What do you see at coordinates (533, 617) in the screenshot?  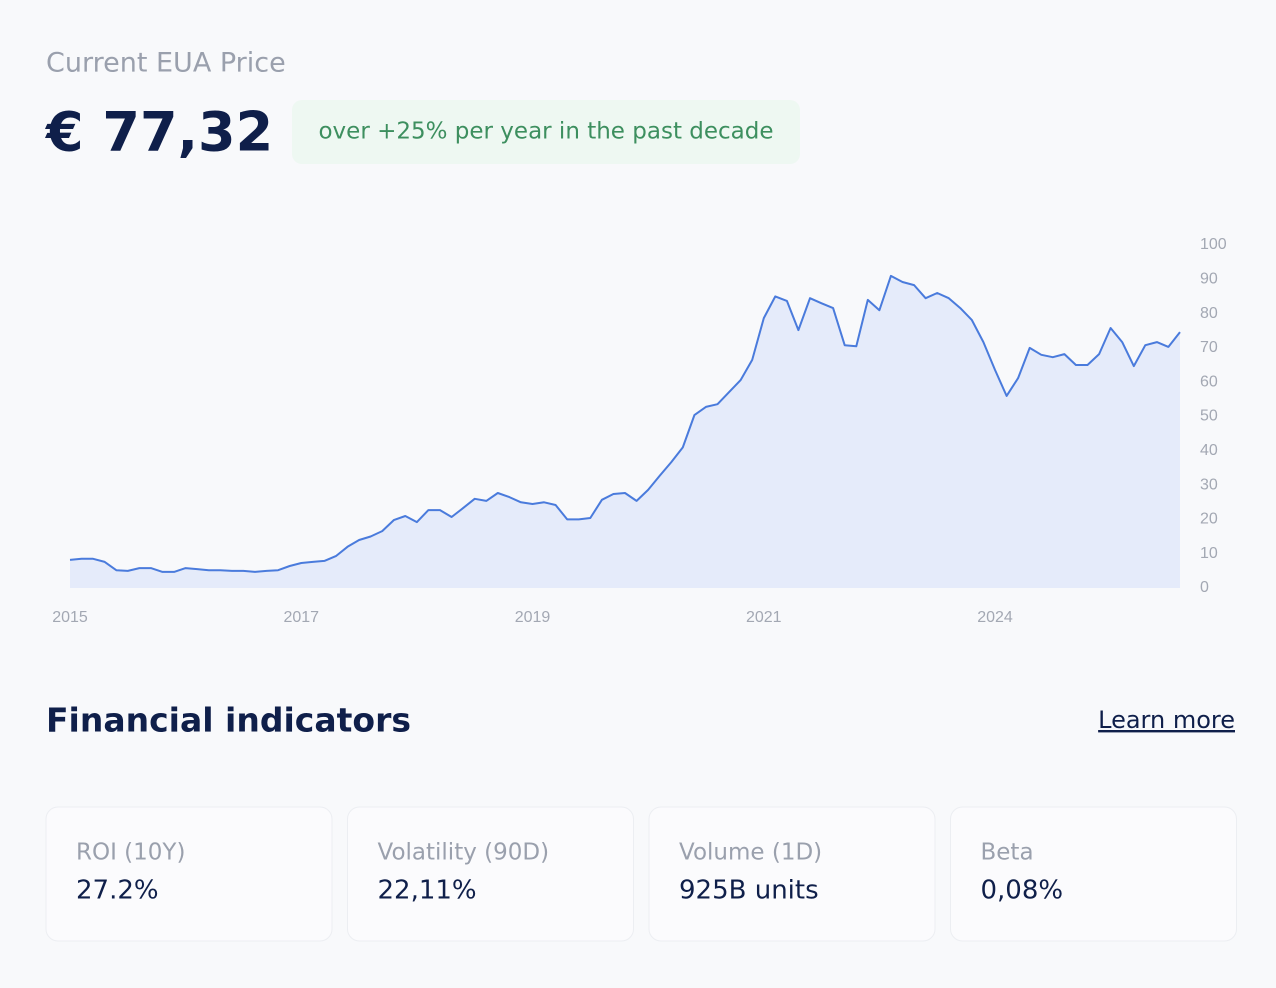 I see `x-tick-label: 2019` at bounding box center [533, 617].